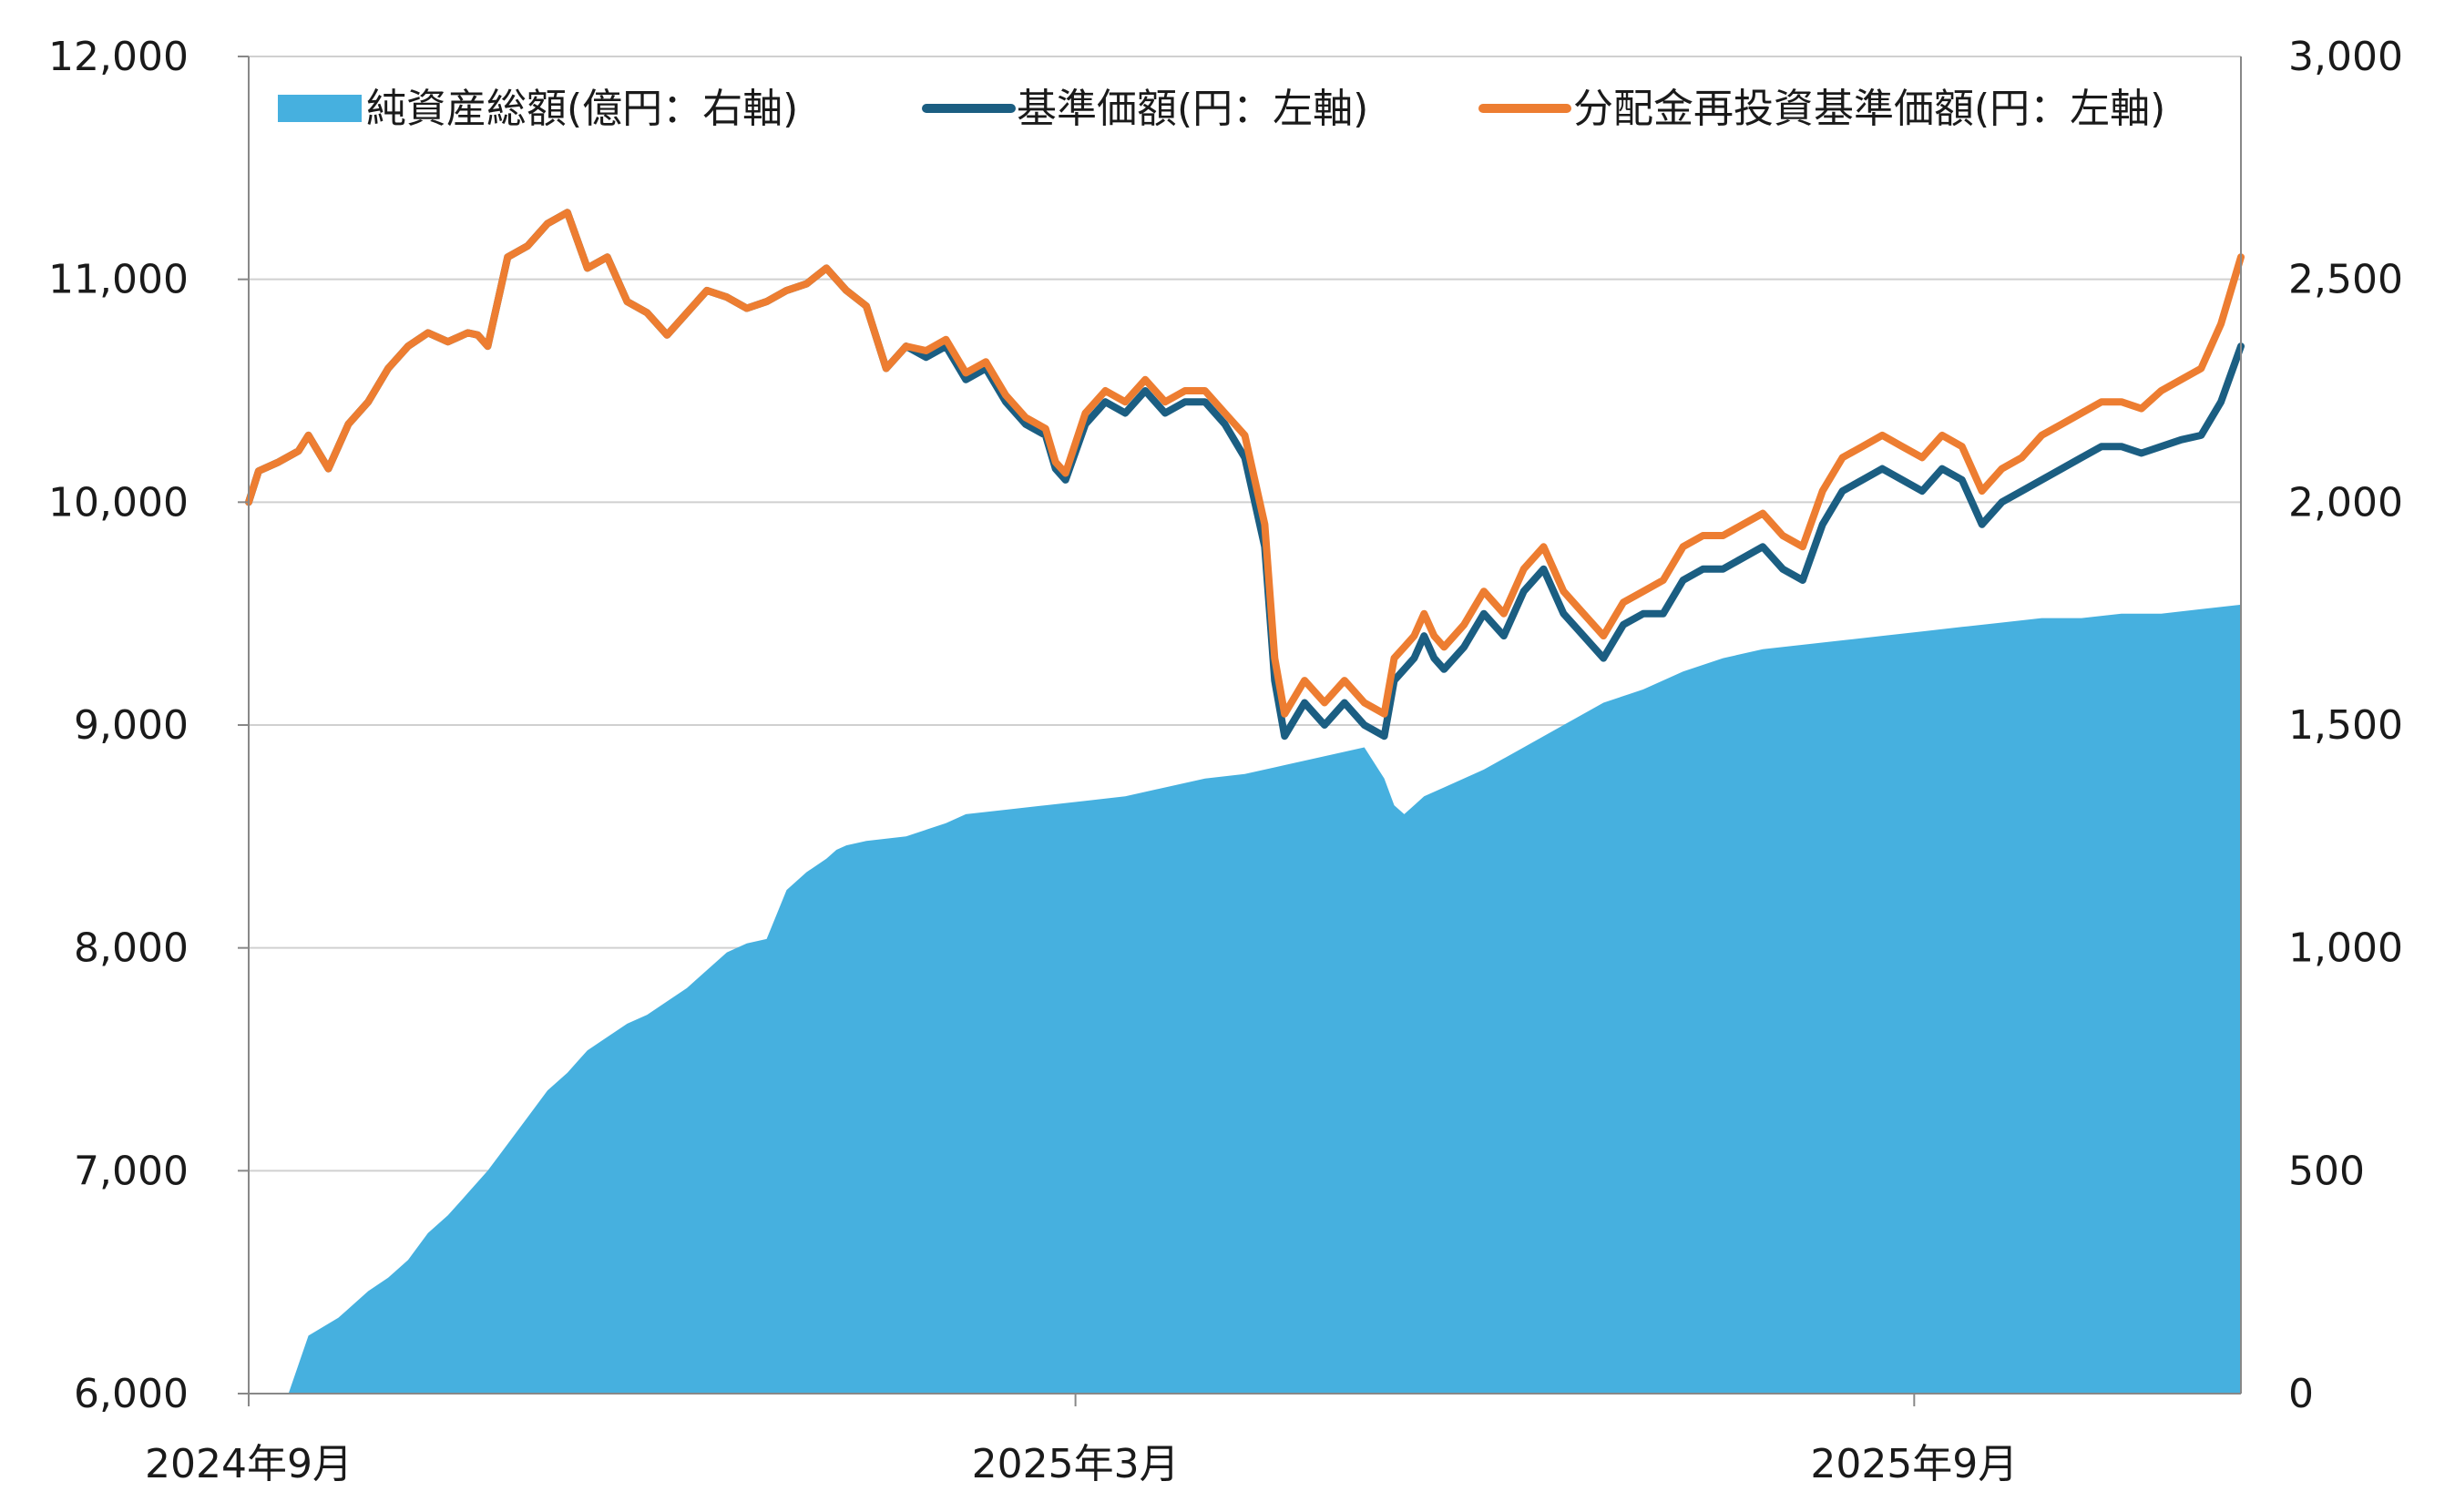 The width and height of the screenshot is (2455, 1512). I want to click on y-right-tick-label: 1,500, so click(2345, 725).